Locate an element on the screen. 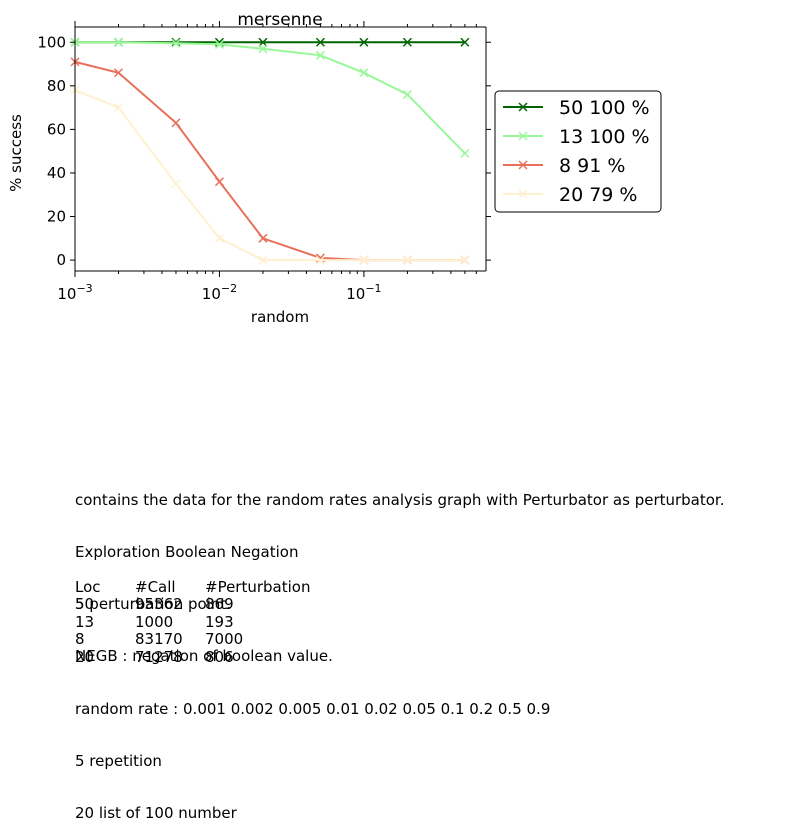  legend-label: 20 79 % is located at coordinates (598, 195).